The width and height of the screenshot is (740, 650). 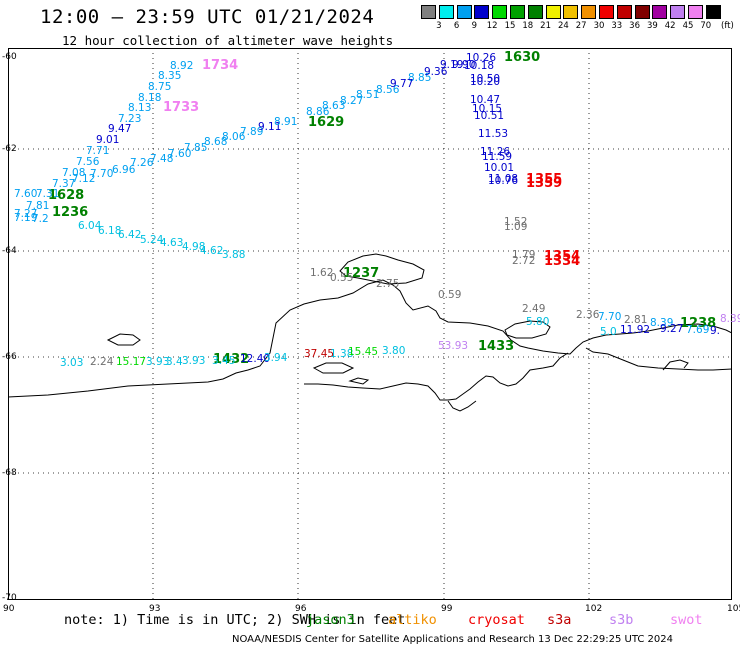 I want to click on legend-item-altiko: altiko, so click(x=412, y=620).